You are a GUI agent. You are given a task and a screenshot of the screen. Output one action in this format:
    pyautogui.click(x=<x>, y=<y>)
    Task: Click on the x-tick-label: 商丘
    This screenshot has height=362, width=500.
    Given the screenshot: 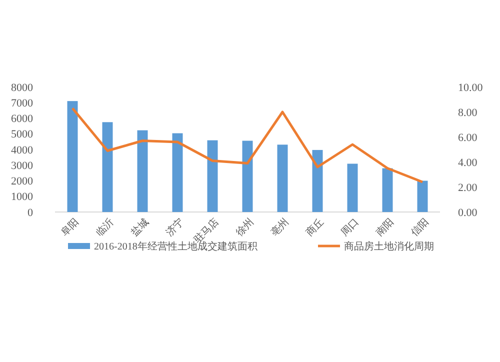 What is the action you would take?
    pyautogui.click(x=314, y=227)
    